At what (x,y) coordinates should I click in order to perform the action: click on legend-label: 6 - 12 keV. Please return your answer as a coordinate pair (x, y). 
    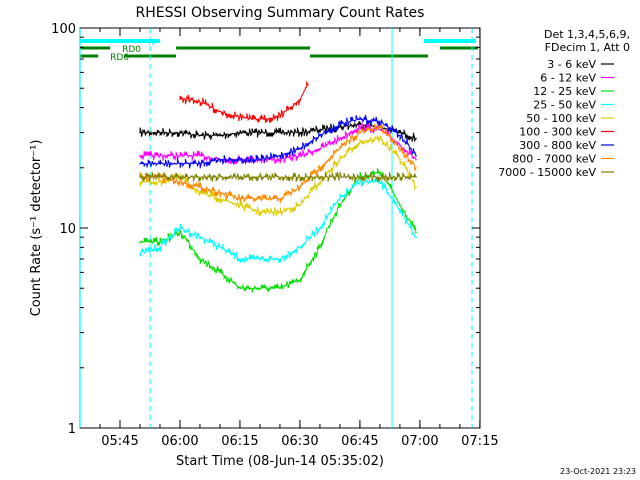
    Looking at the image, I should click on (568, 78).